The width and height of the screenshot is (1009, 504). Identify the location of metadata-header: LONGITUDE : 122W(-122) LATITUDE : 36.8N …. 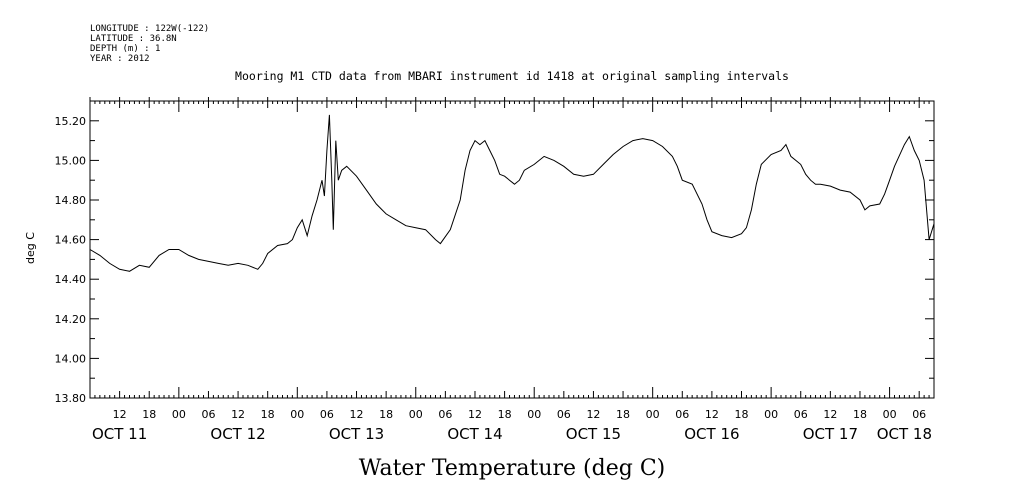
(149, 44).